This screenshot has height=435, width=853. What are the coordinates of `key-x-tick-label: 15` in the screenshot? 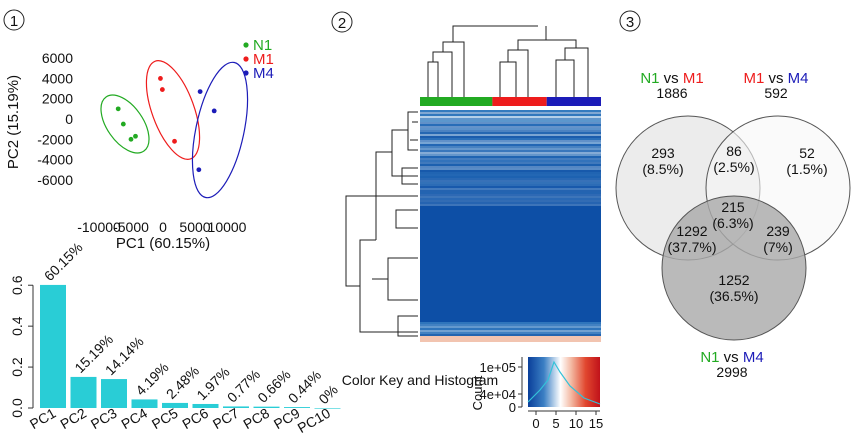 It's located at (596, 423).